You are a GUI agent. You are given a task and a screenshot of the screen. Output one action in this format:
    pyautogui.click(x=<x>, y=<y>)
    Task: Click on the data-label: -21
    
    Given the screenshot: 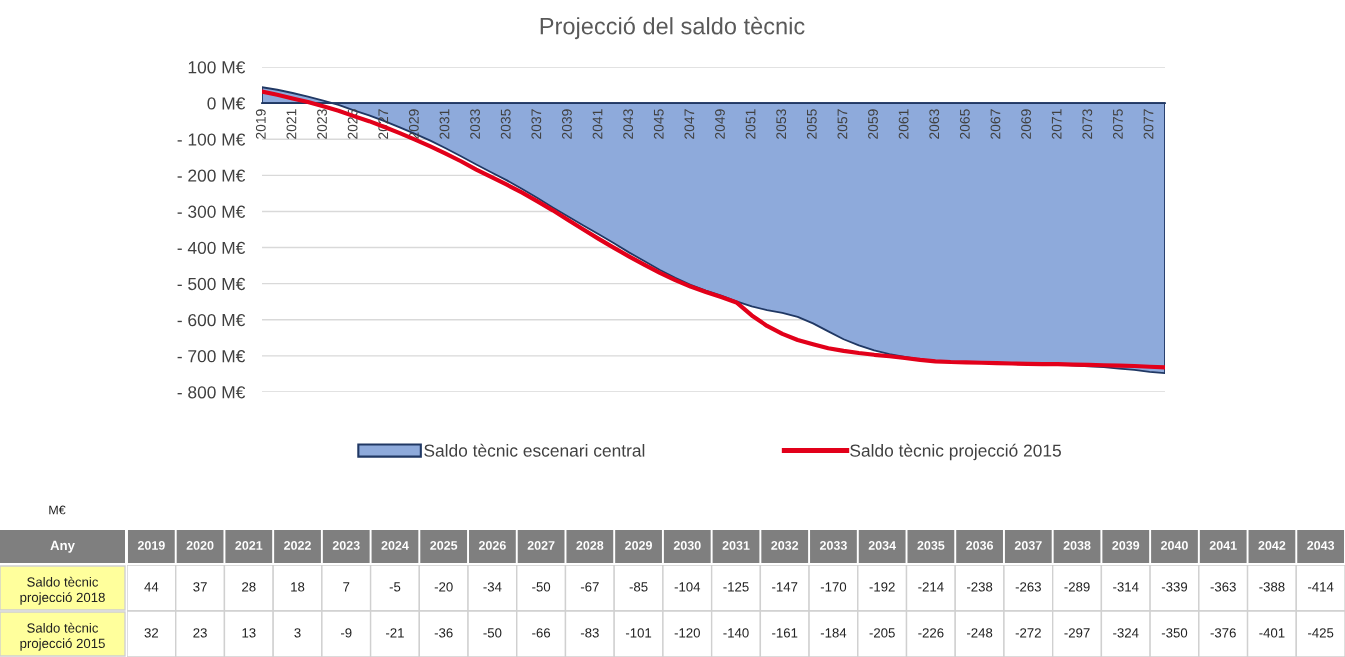 What is the action you would take?
    pyautogui.click(x=395, y=633)
    